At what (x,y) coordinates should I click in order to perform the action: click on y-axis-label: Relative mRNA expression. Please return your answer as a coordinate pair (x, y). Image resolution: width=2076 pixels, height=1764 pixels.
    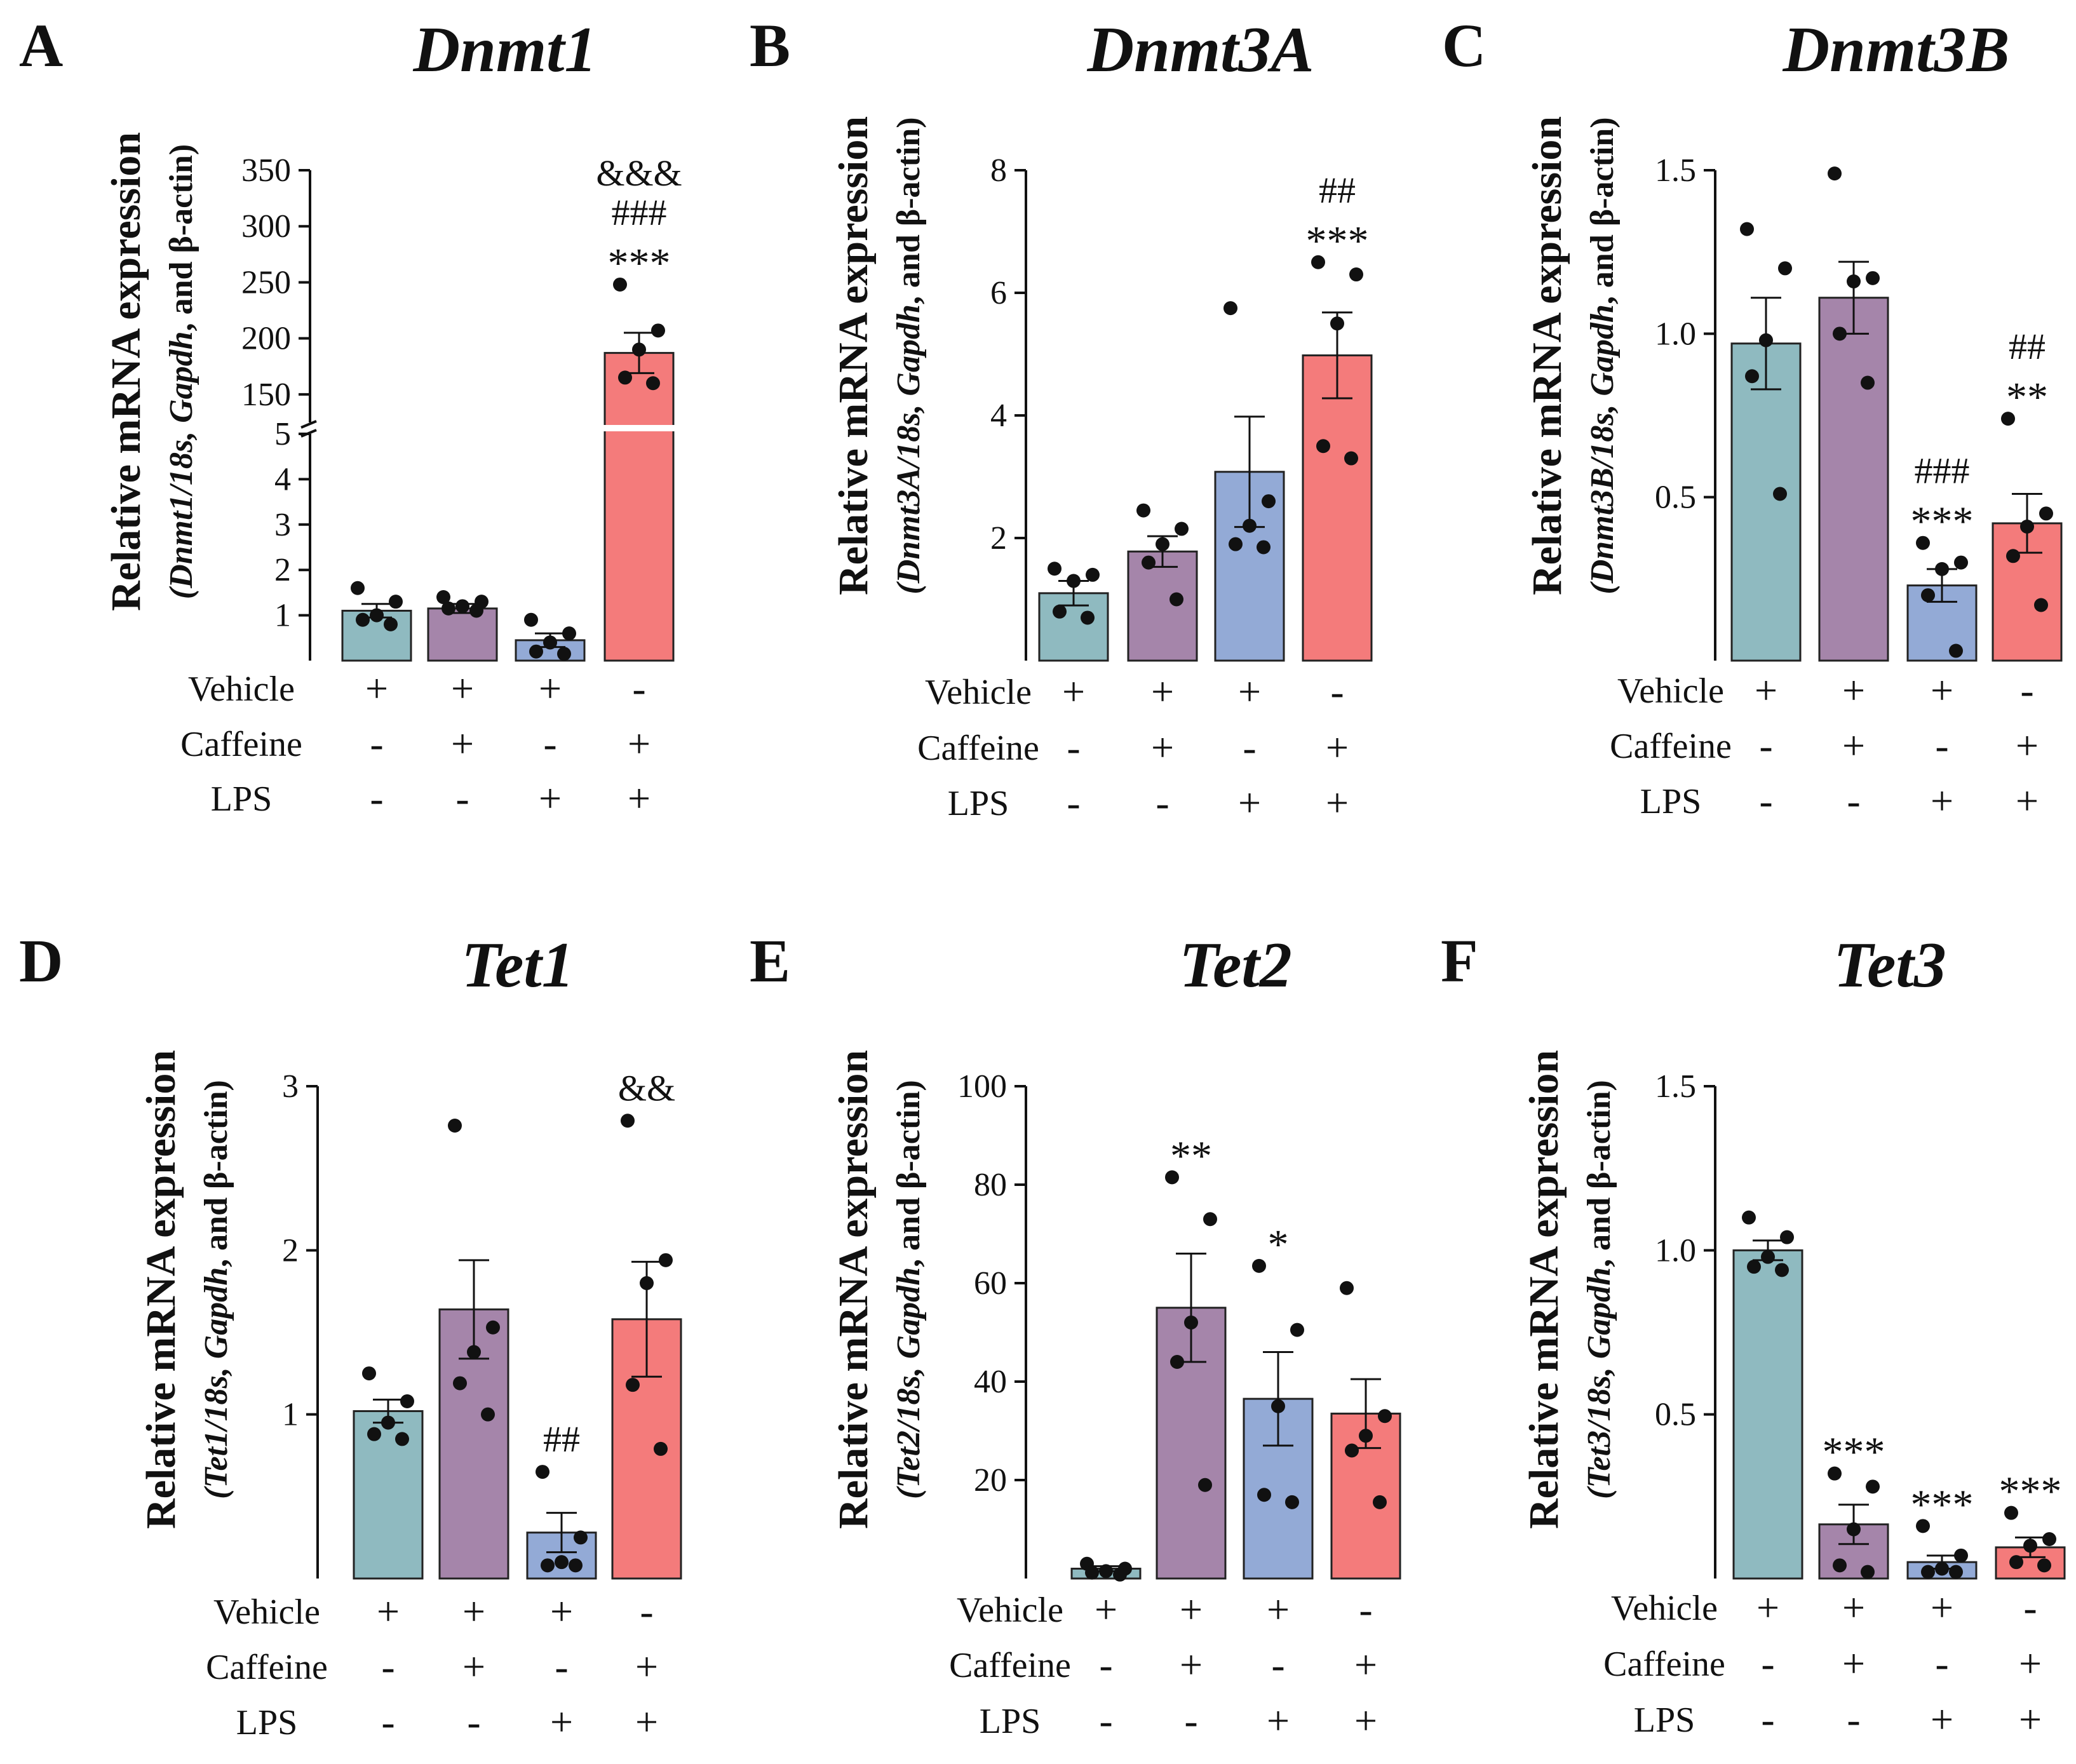
    Looking at the image, I should click on (853, 356).